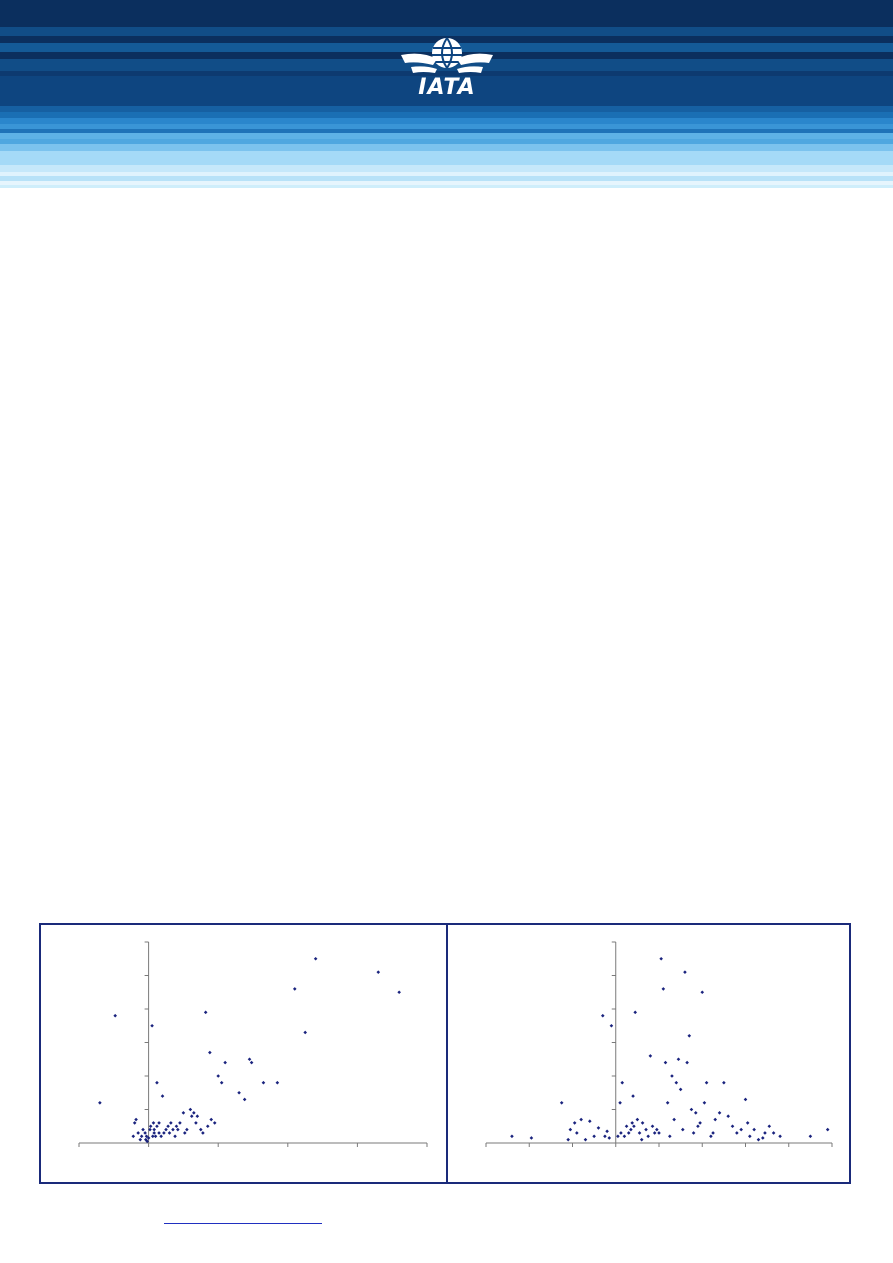 The width and height of the screenshot is (893, 1263). Describe the element at coordinates (447, 87) in the screenshot. I see `logo-text: IATA` at that location.